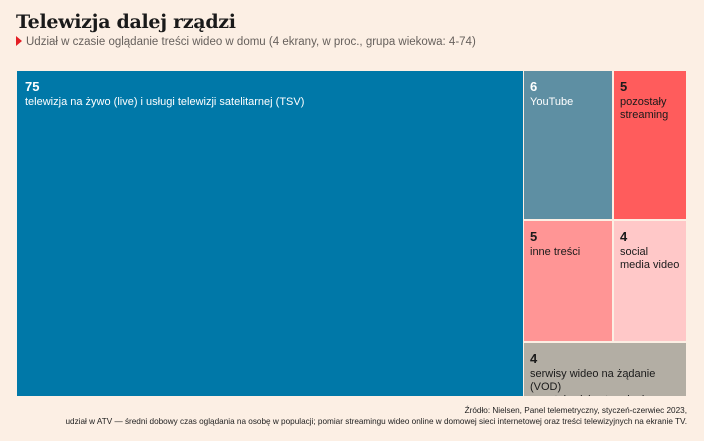 Image resolution: width=704 pixels, height=441 pixels. What do you see at coordinates (534, 86) in the screenshot?
I see `tile-value: 6` at bounding box center [534, 86].